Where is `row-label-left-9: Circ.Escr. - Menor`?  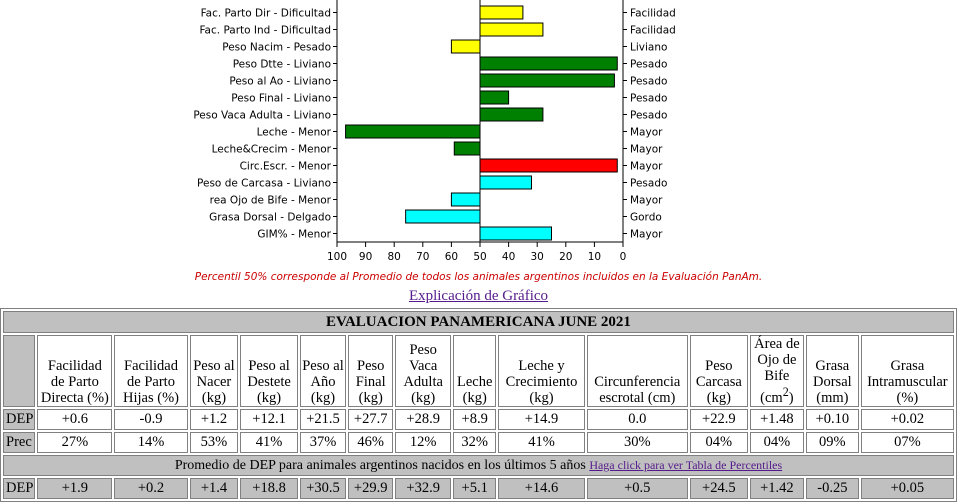 row-label-left-9: Circ.Escr. - Menor is located at coordinates (286, 167).